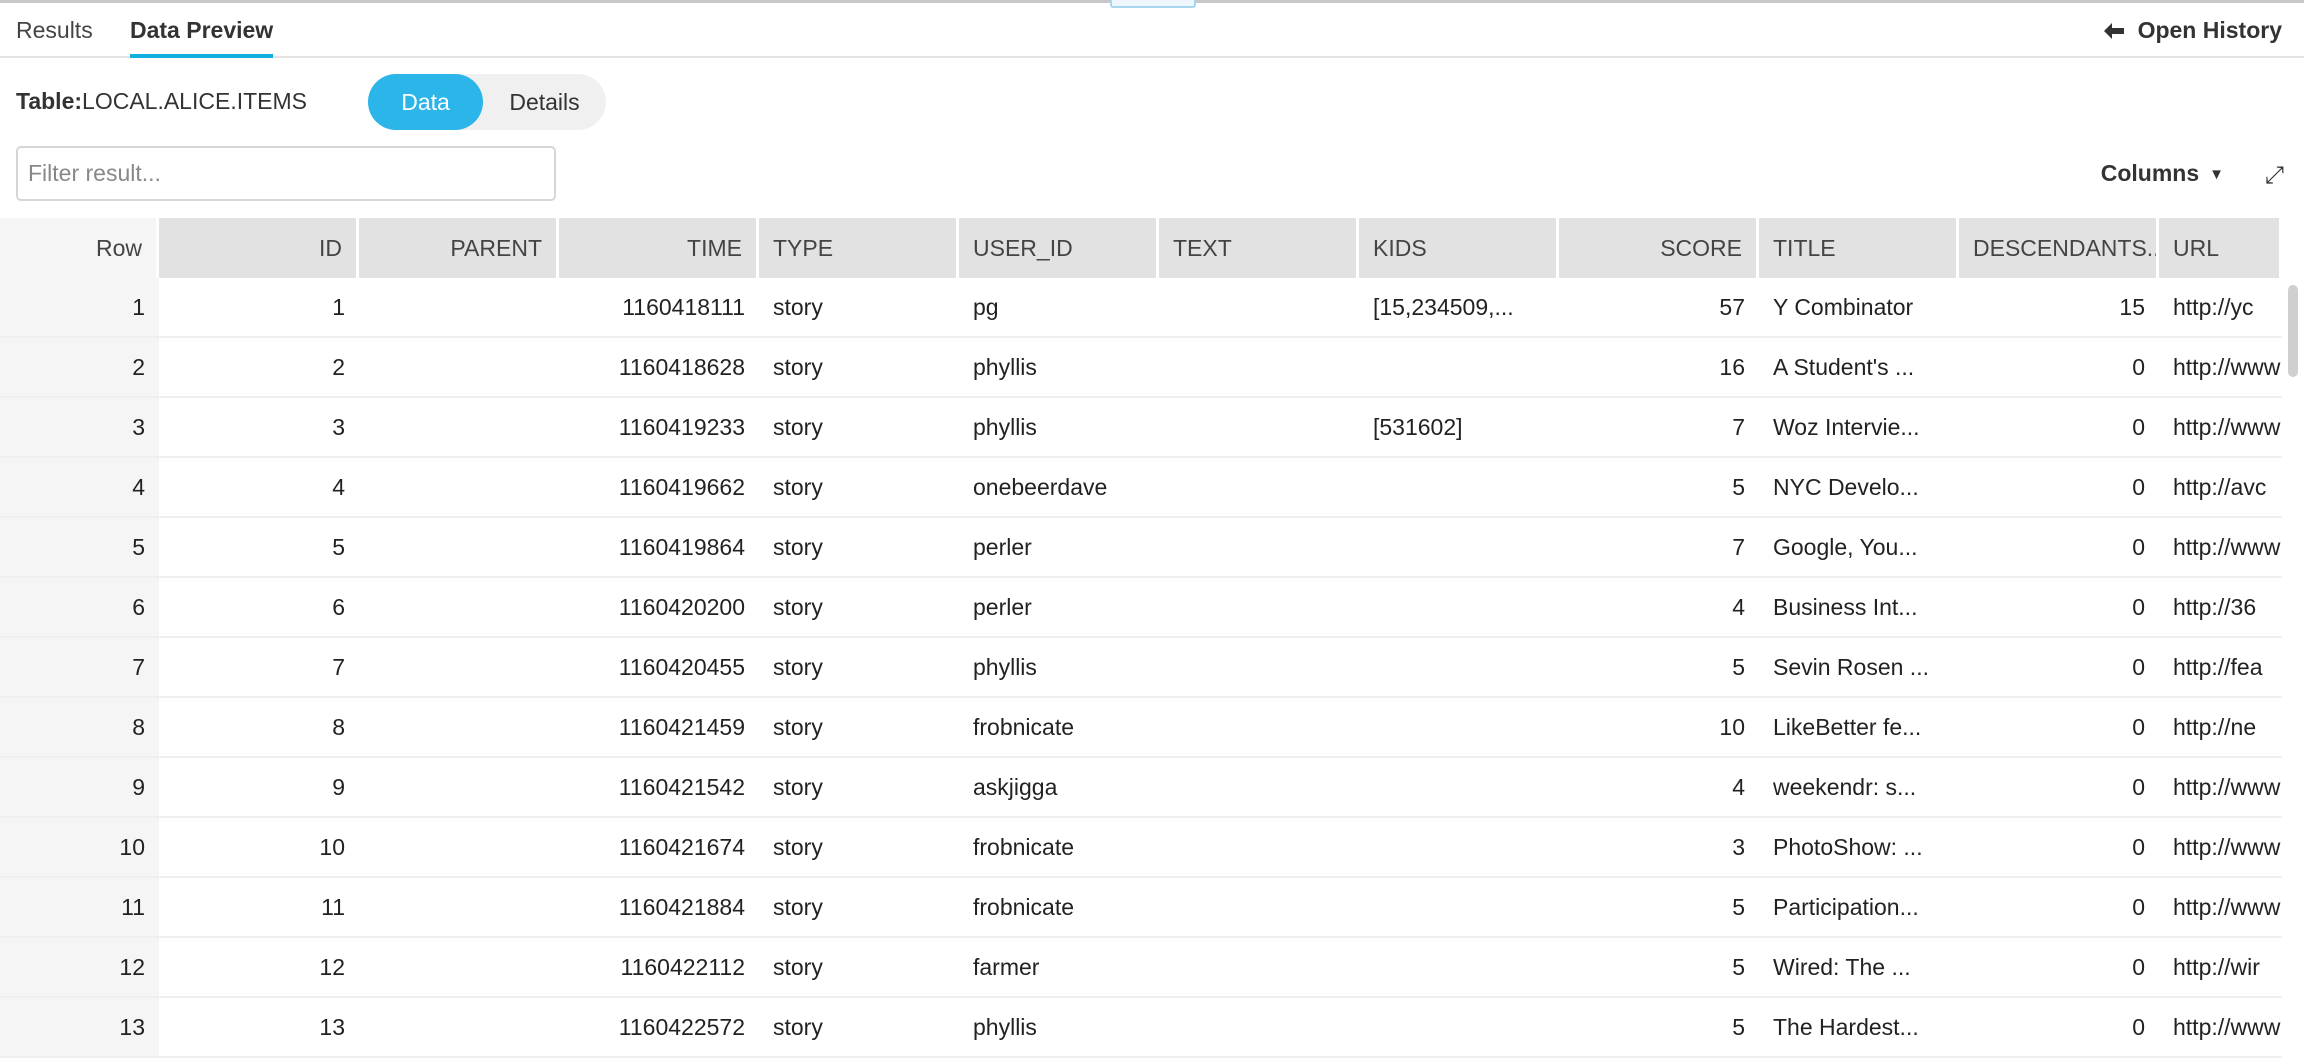 This screenshot has width=2304, height=1064. I want to click on table-cell: farmer, so click(1006, 967).